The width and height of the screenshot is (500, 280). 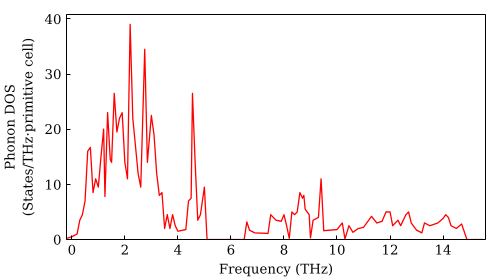 I want to click on y-tick-label: 30, so click(x=53, y=76).